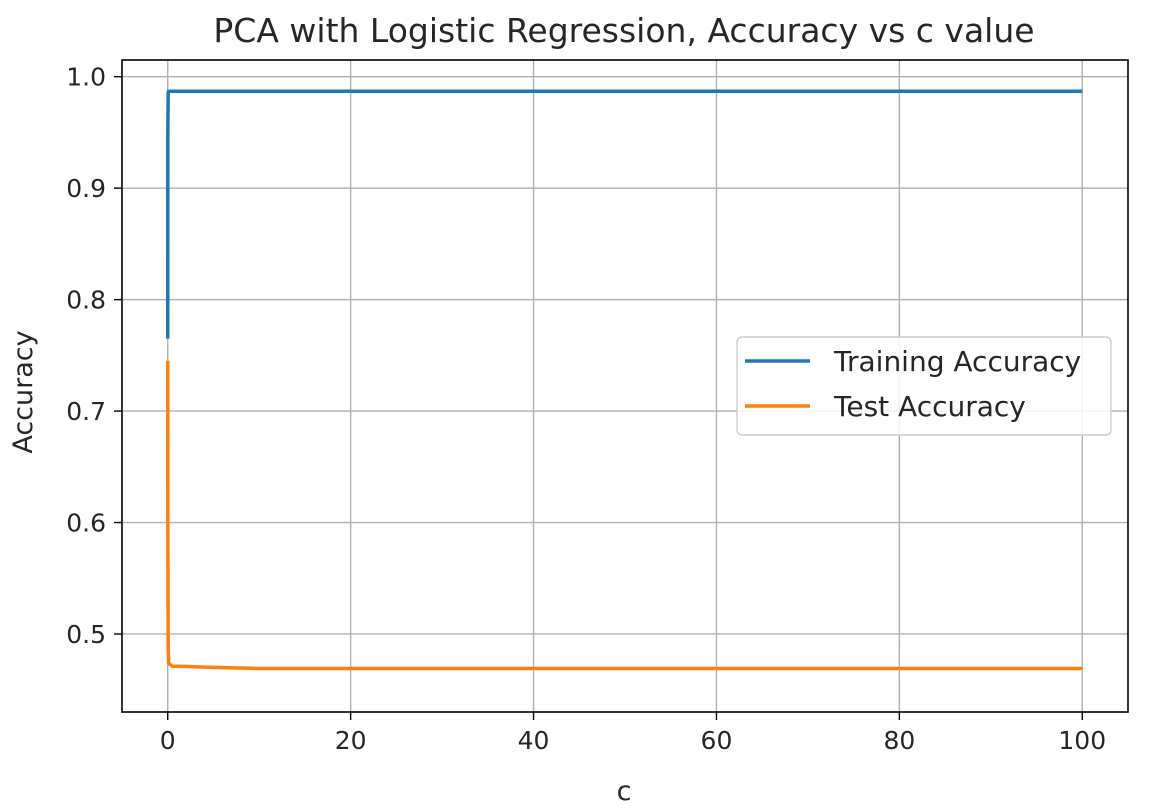 The width and height of the screenshot is (1161, 808). Describe the element at coordinates (86, 77) in the screenshot. I see `y-tick-label: 1.0` at that location.